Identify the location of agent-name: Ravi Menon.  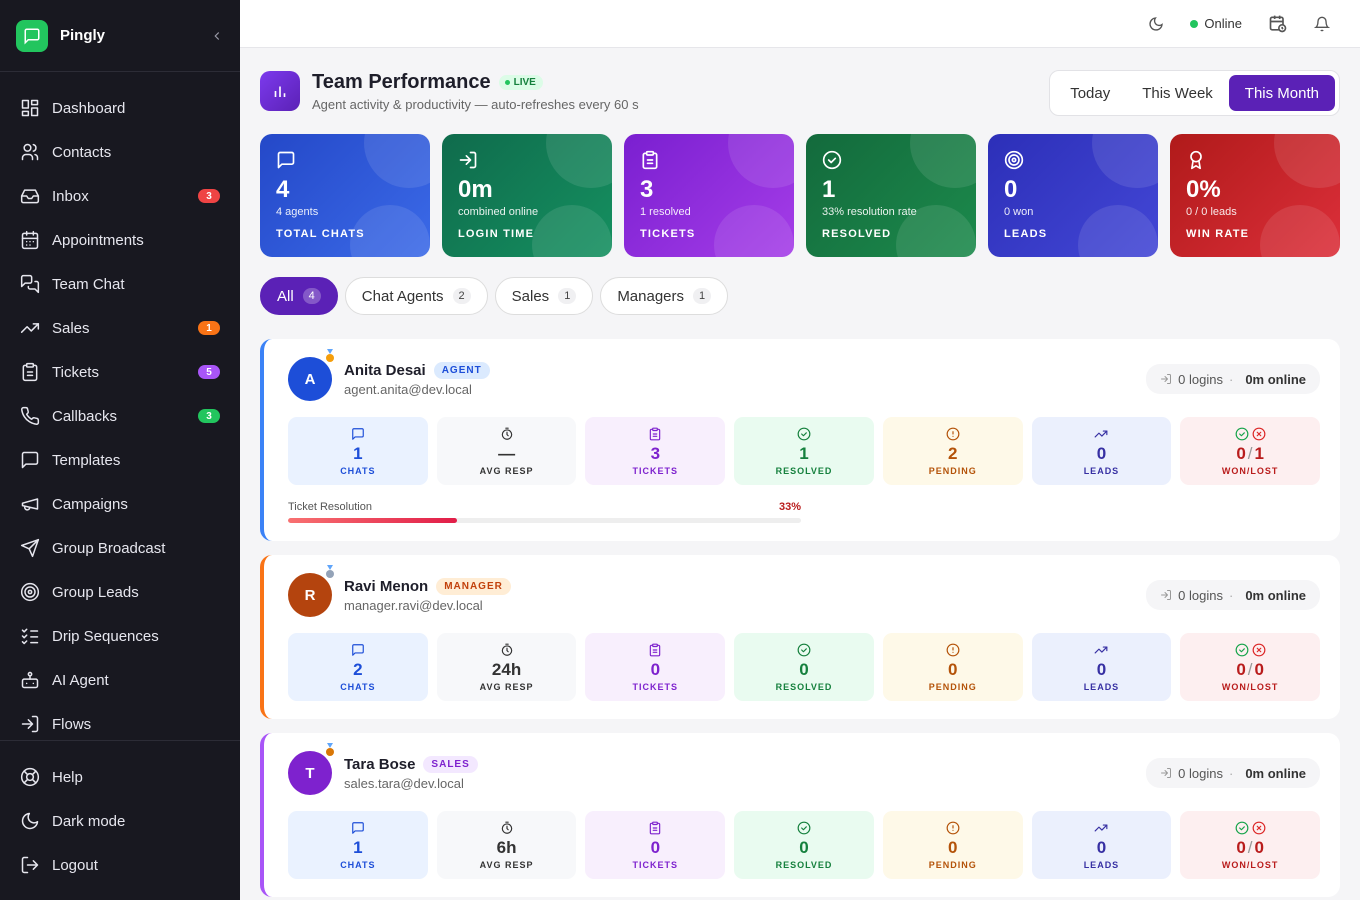
(386, 586).